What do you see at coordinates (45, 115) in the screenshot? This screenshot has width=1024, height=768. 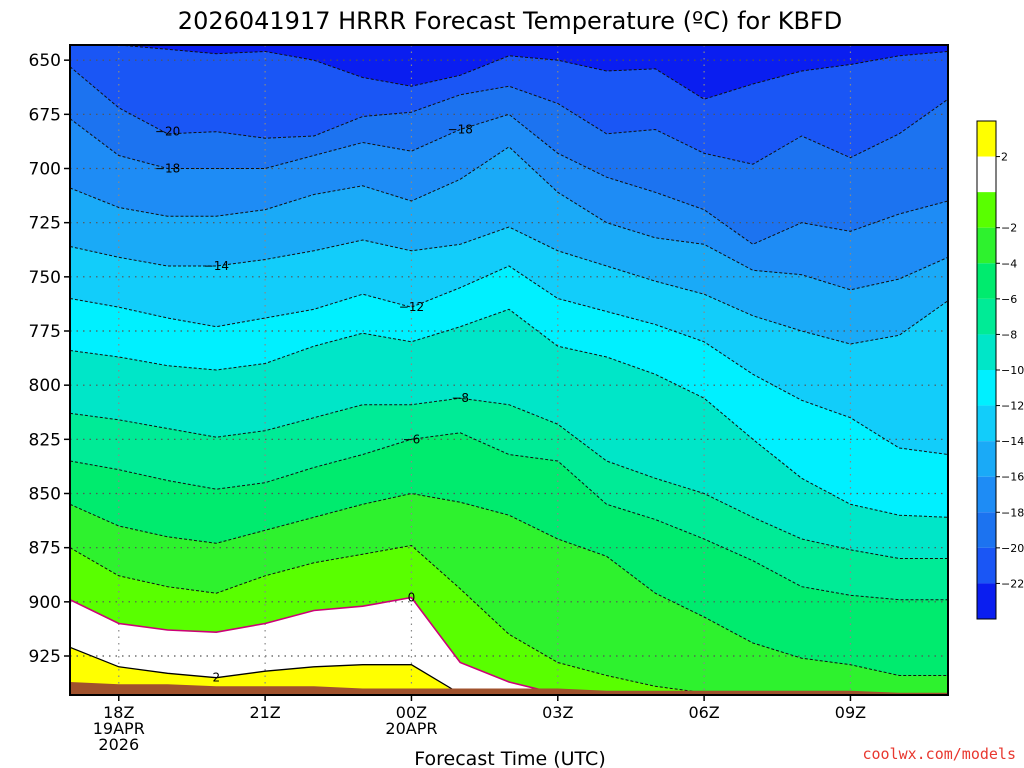 I see `y-tick-label: 675` at bounding box center [45, 115].